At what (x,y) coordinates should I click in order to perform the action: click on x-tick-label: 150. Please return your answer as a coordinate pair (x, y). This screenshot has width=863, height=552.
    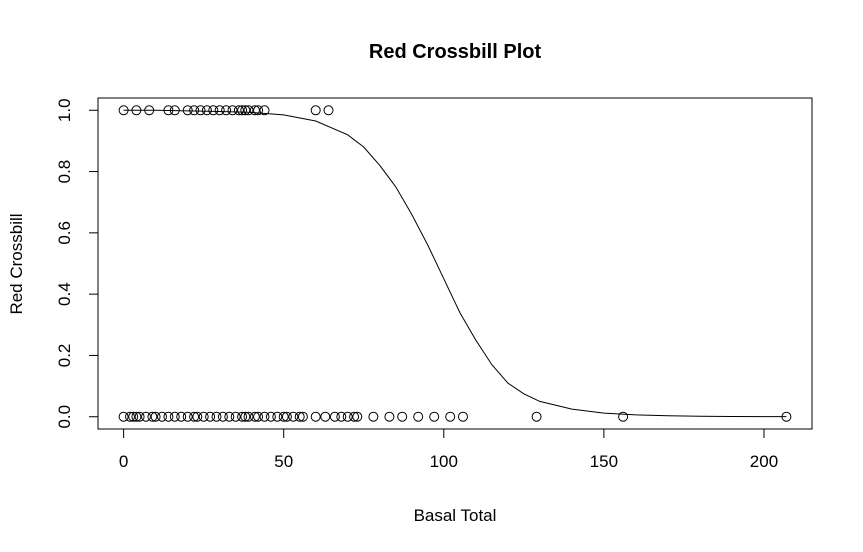
    Looking at the image, I should click on (604, 461).